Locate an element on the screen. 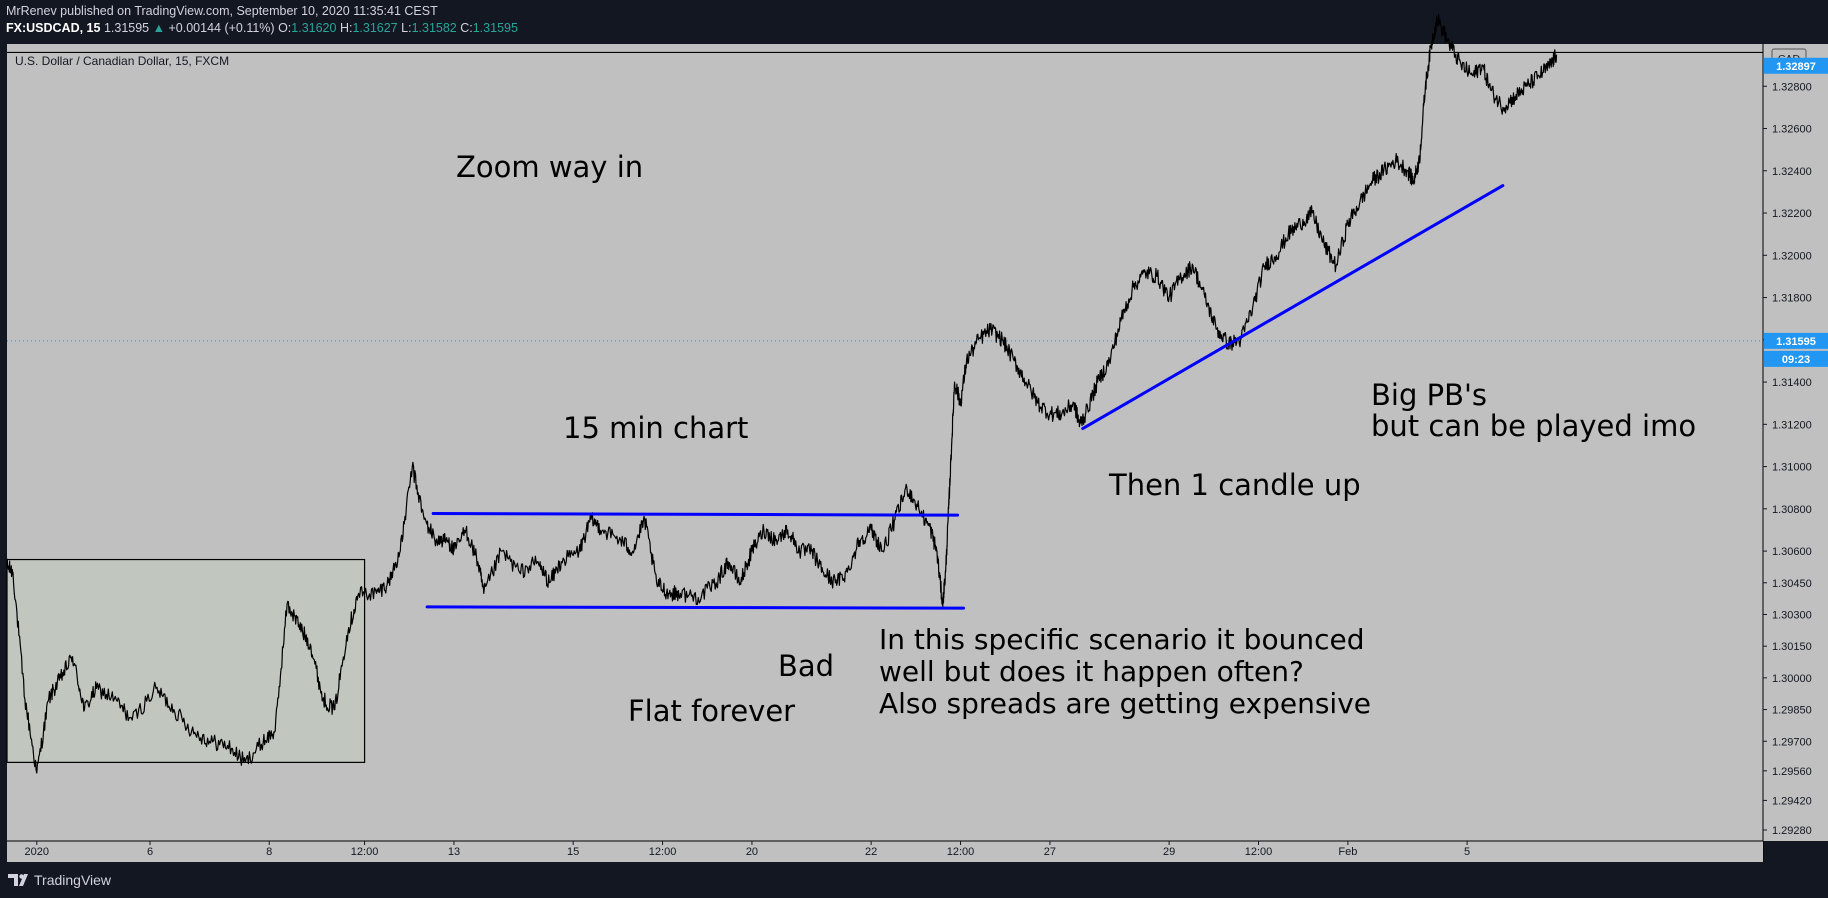  countdown-badge-bg is located at coordinates (1796, 358).